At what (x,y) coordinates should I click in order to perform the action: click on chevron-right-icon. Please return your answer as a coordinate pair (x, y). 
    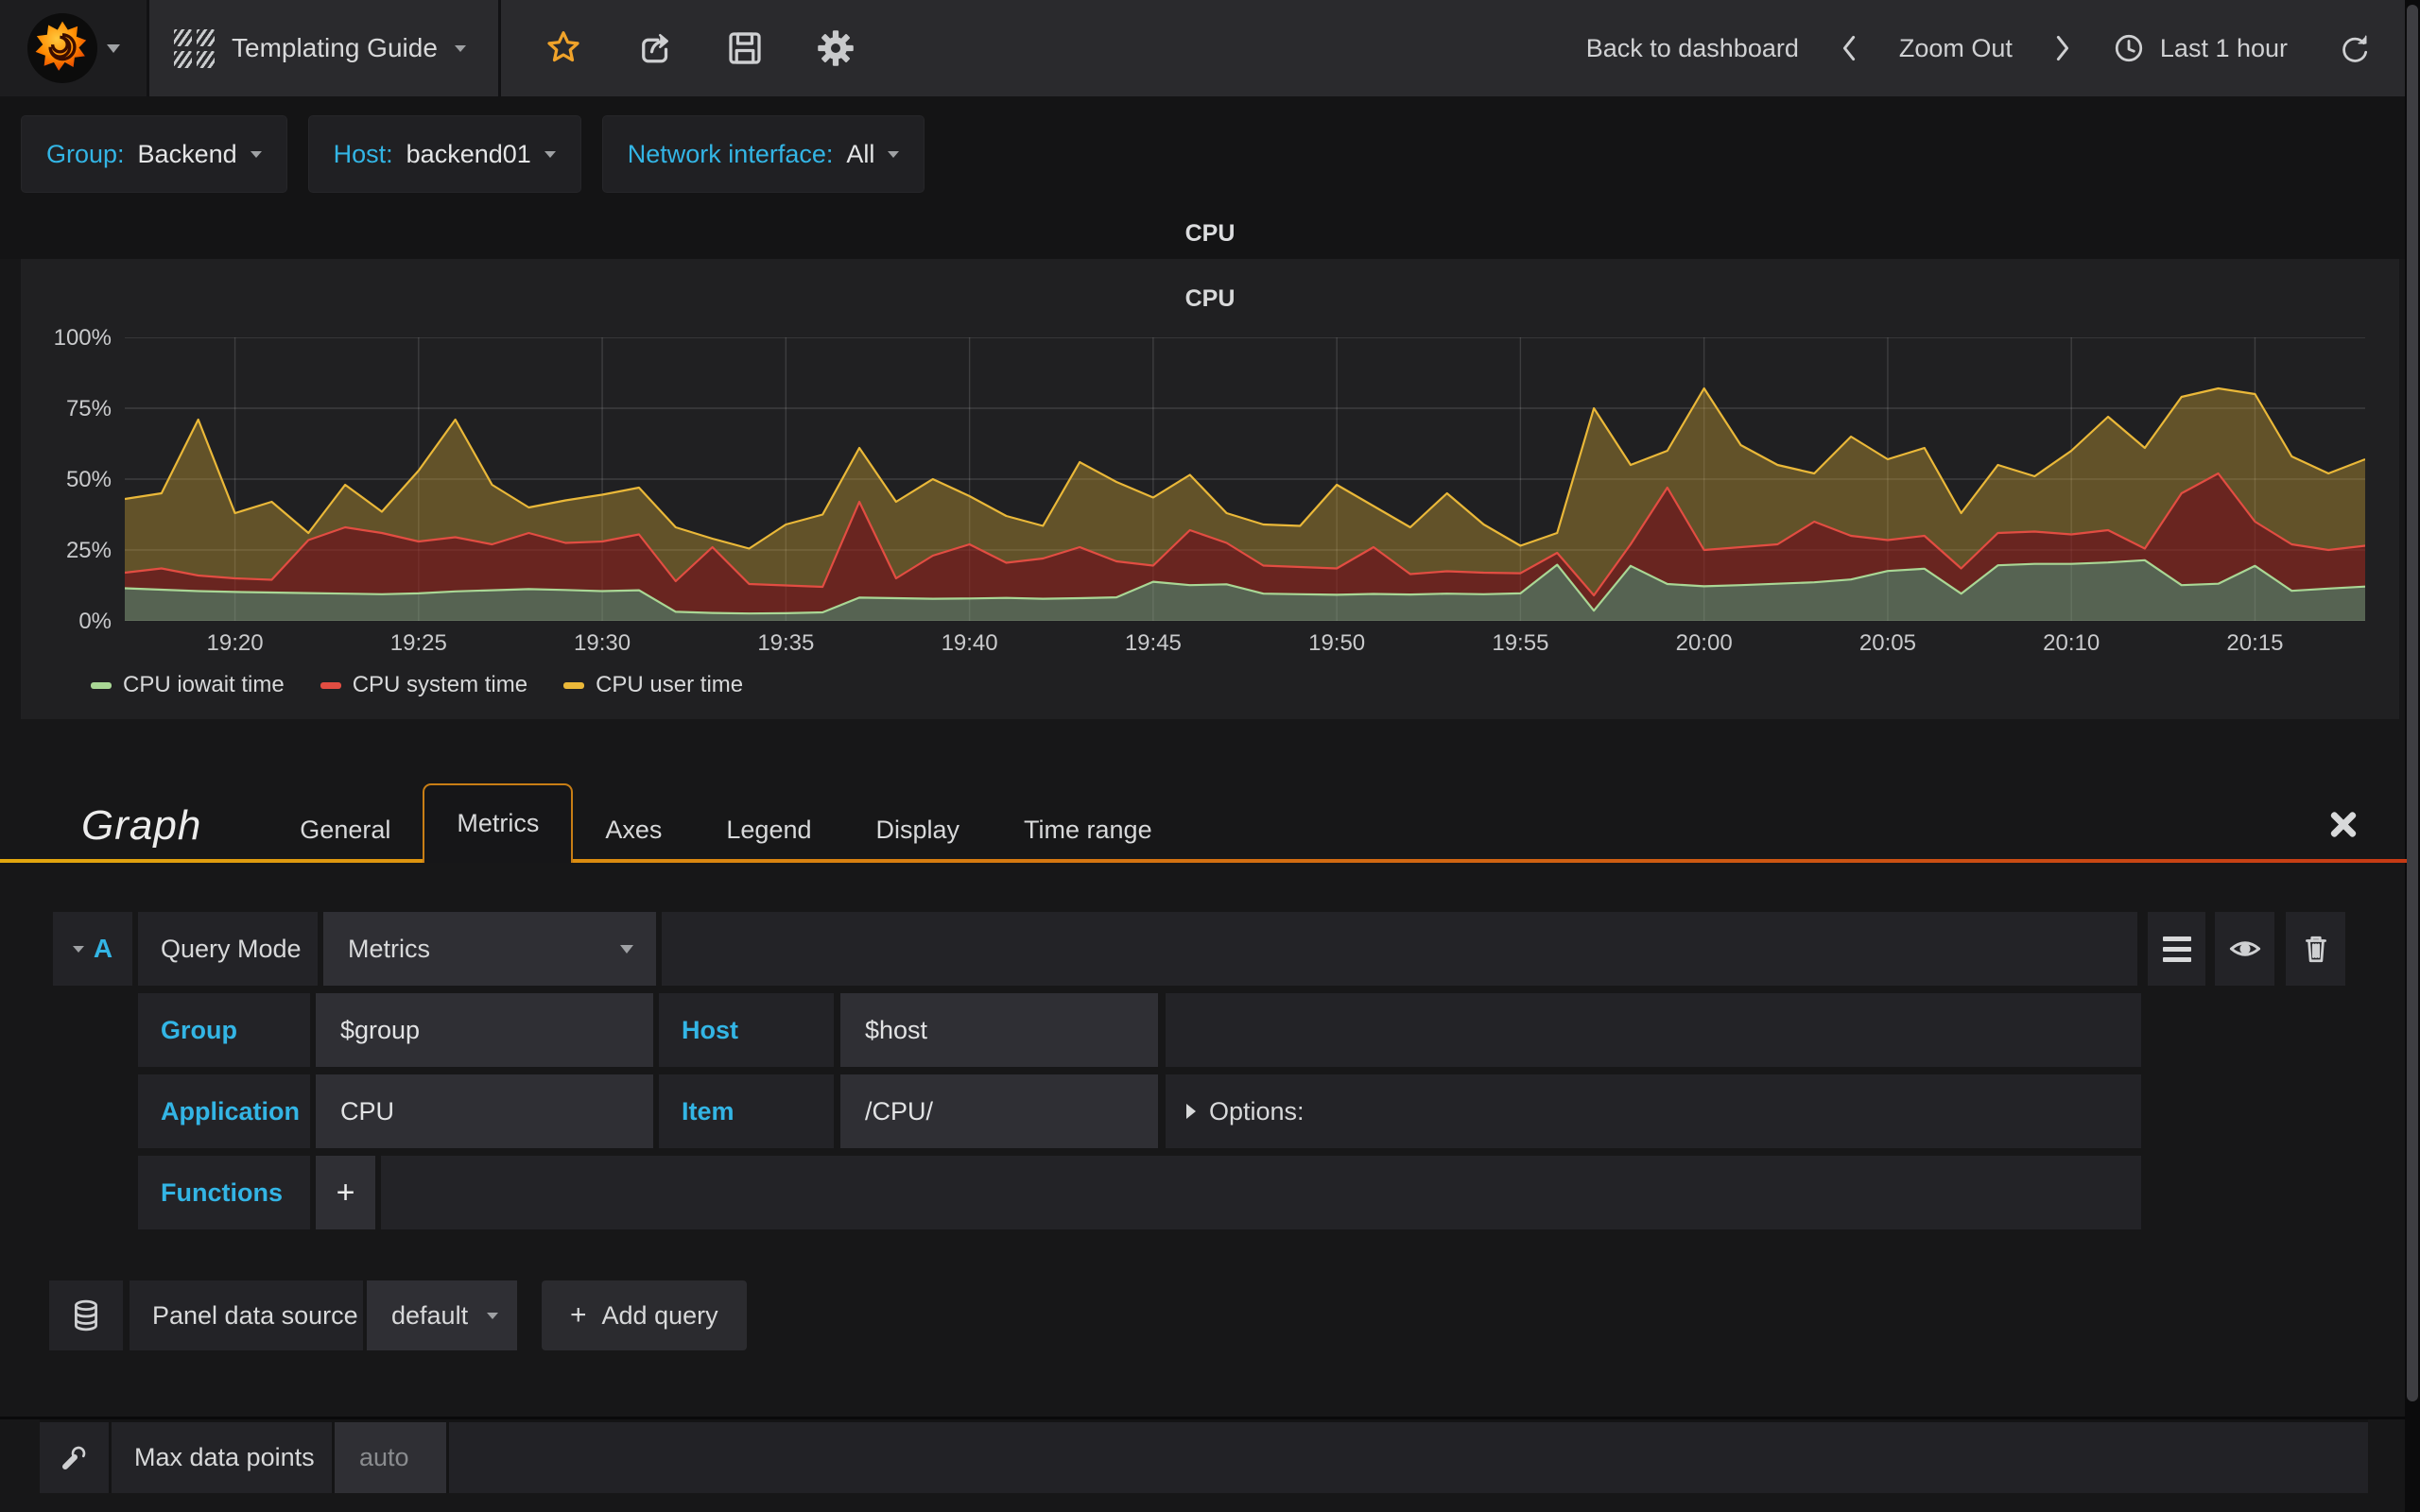
    Looking at the image, I should click on (1191, 1111).